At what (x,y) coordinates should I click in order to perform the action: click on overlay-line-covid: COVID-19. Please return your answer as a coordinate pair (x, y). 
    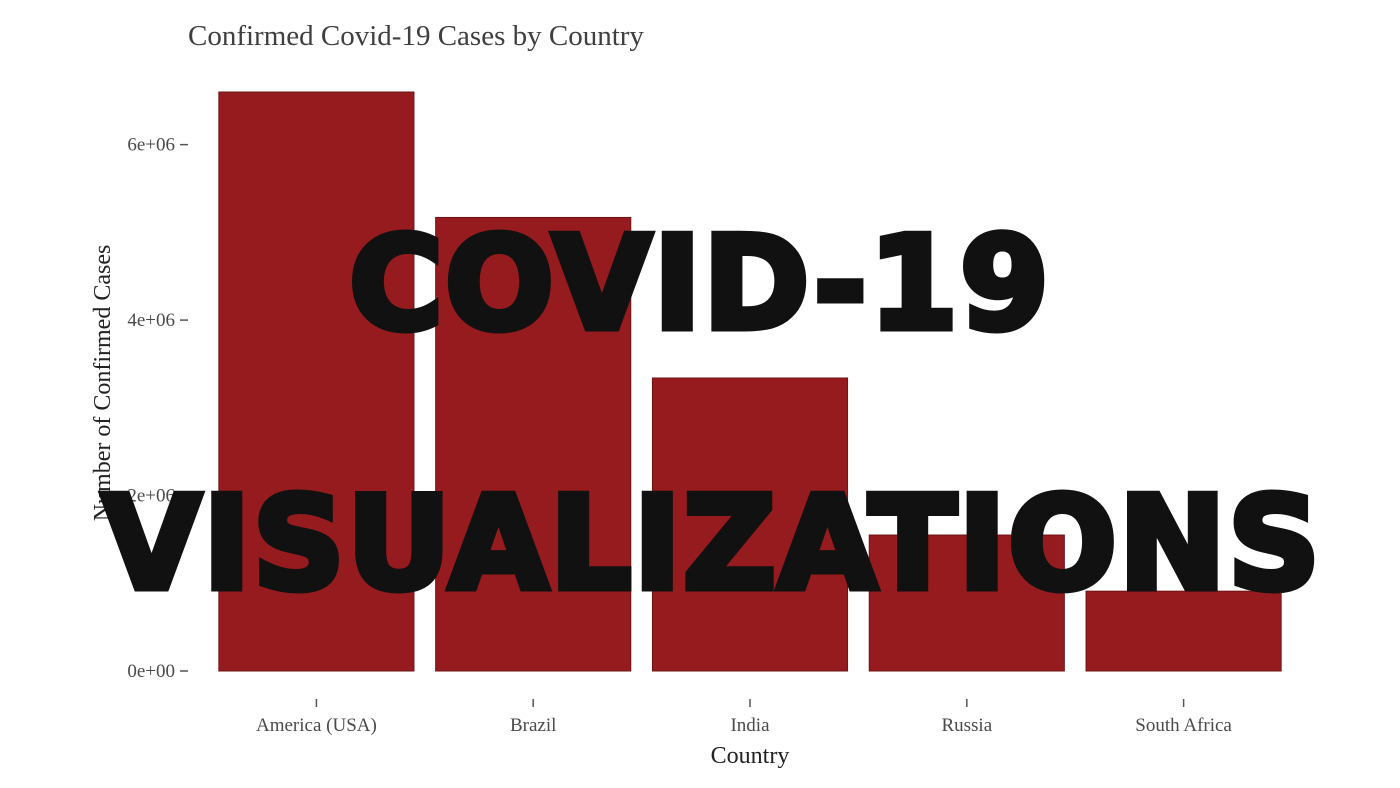
    Looking at the image, I should click on (700, 284).